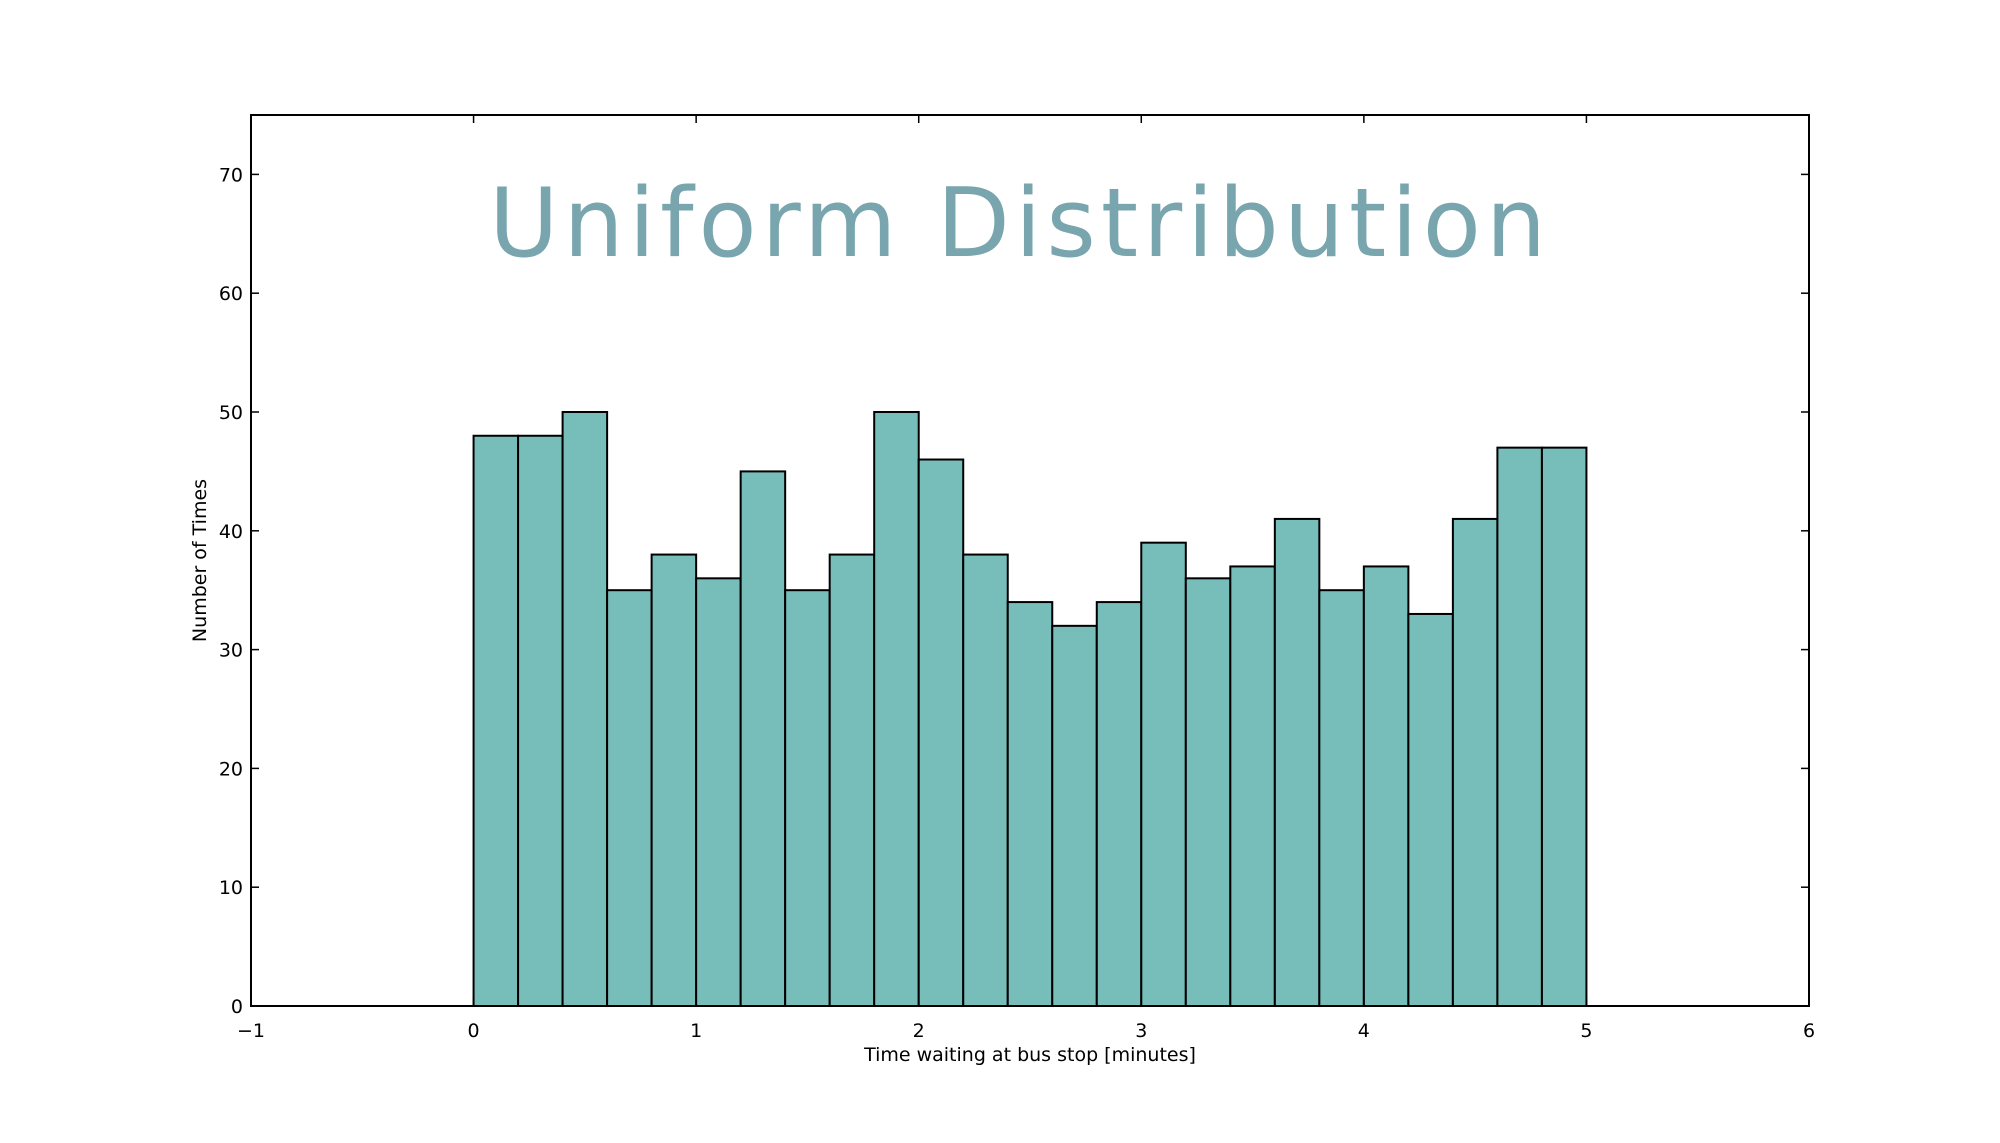 This screenshot has height=1143, width=2000. What do you see at coordinates (200, 560) in the screenshot?
I see `y-axis-label: Number of Times` at bounding box center [200, 560].